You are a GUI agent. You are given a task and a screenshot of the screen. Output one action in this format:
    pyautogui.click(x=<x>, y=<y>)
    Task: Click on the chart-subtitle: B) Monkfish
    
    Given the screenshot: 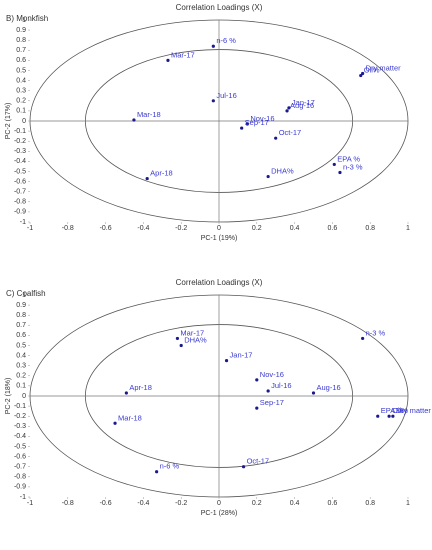 What is the action you would take?
    pyautogui.click(x=27, y=18)
    